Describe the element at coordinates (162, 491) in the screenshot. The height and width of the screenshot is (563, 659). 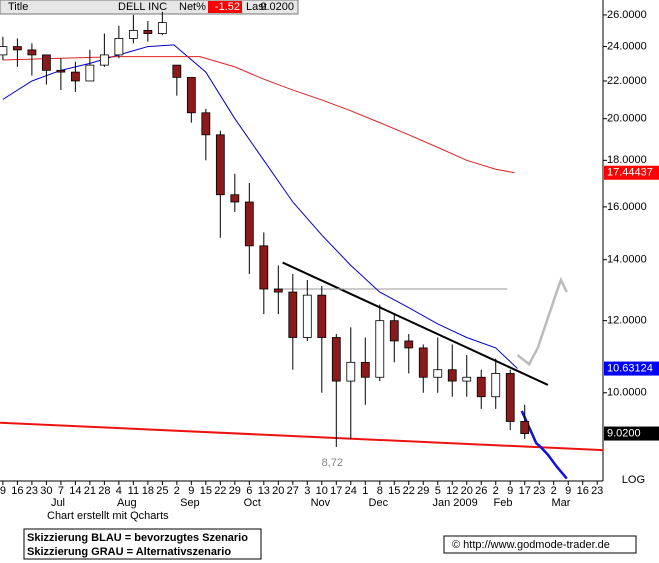
I see `x-tick-label: 25` at that location.